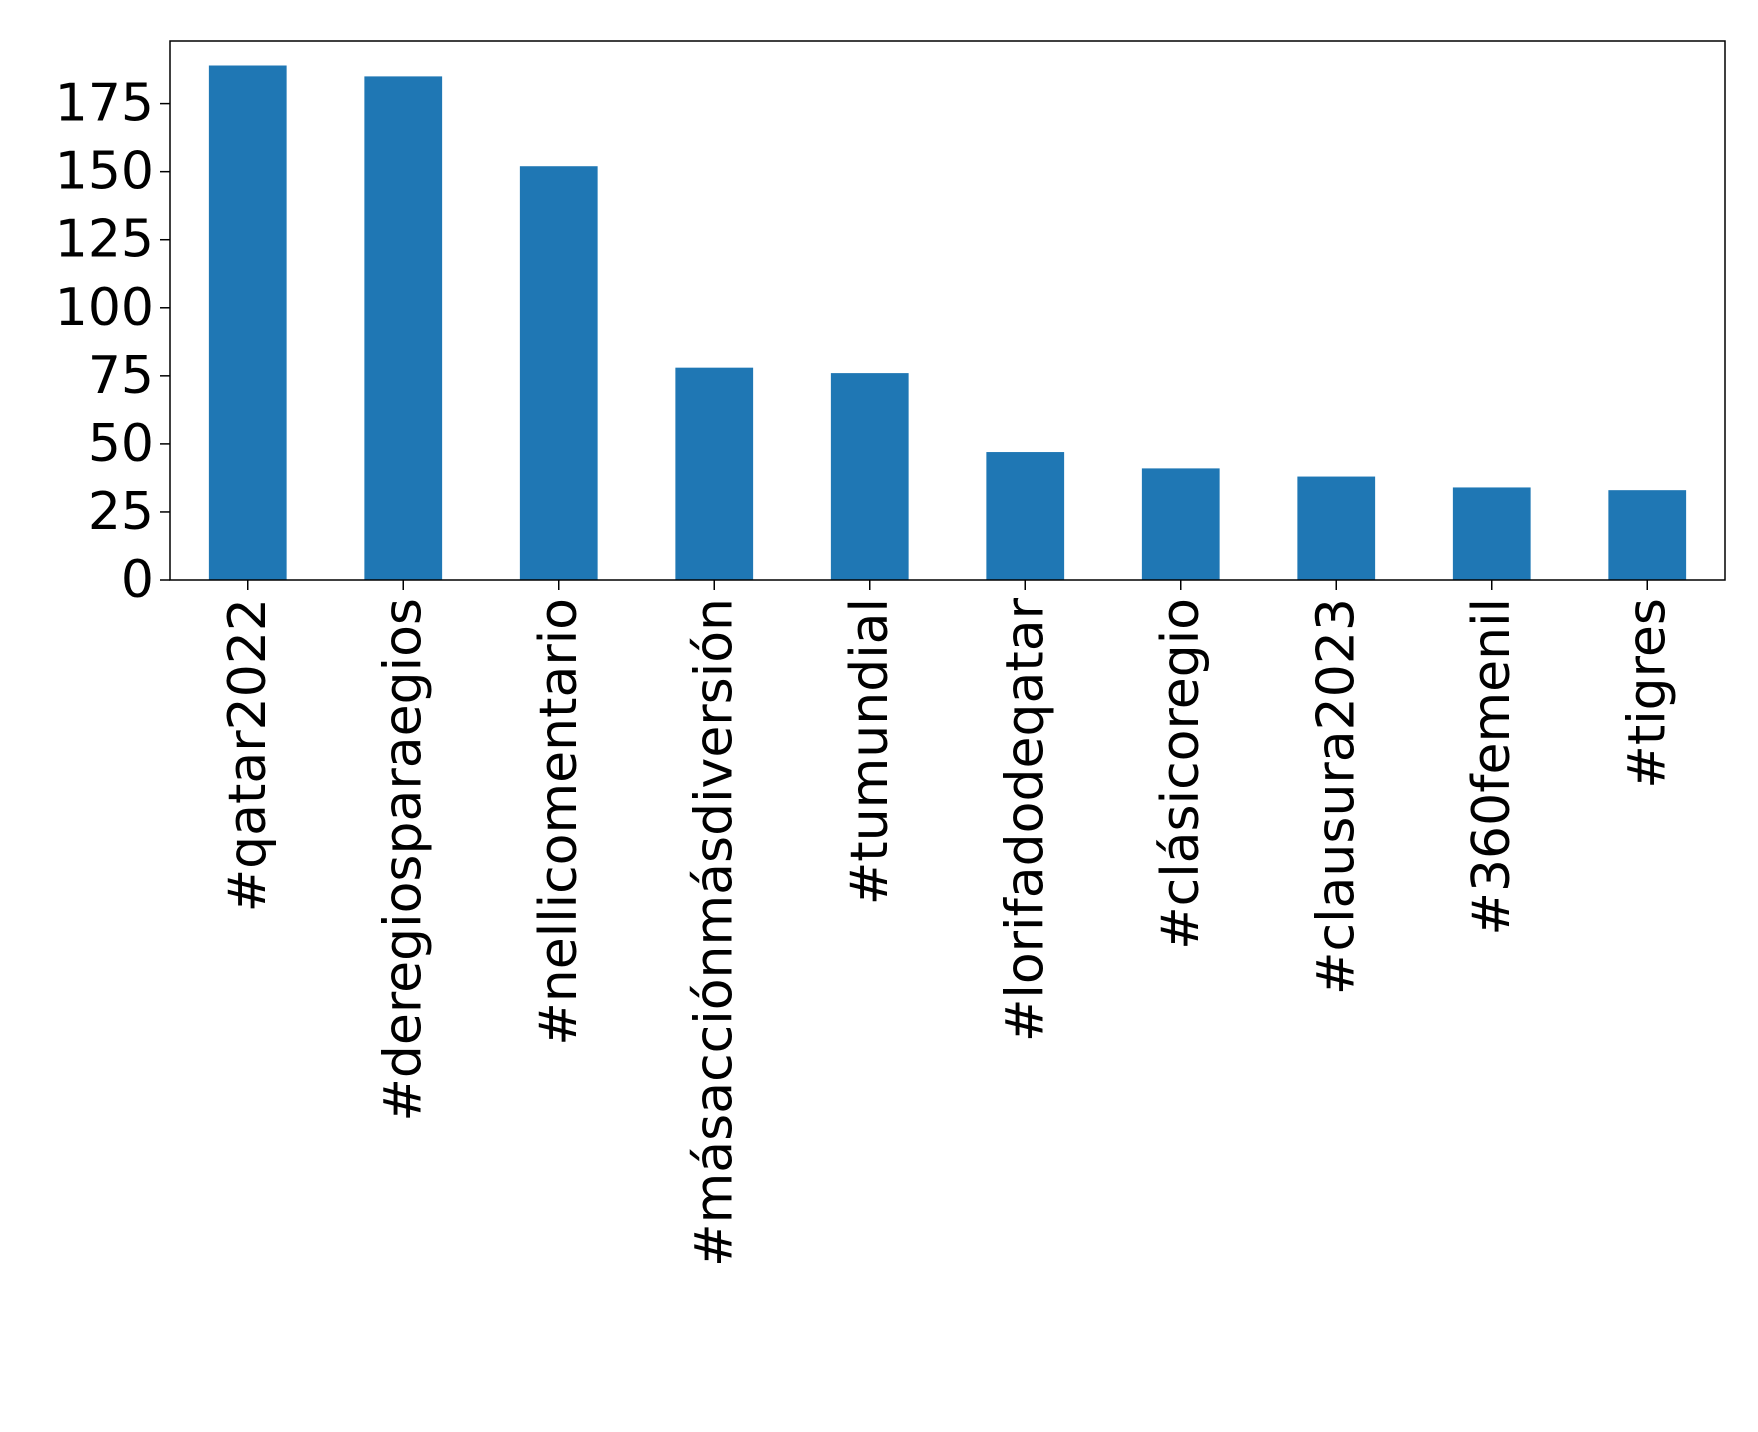  Describe the element at coordinates (121, 512) in the screenshot. I see `y-tick-label: 25` at that location.